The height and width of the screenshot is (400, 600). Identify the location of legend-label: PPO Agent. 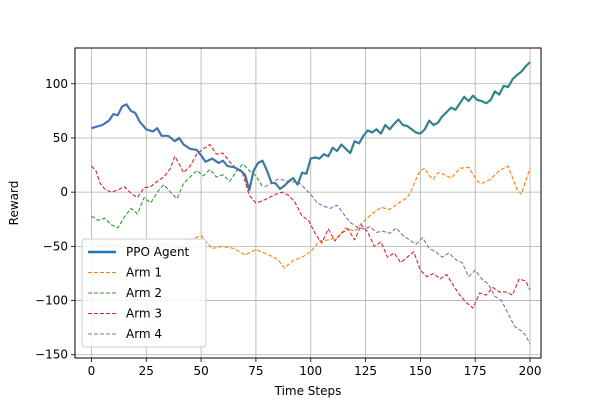
(158, 252).